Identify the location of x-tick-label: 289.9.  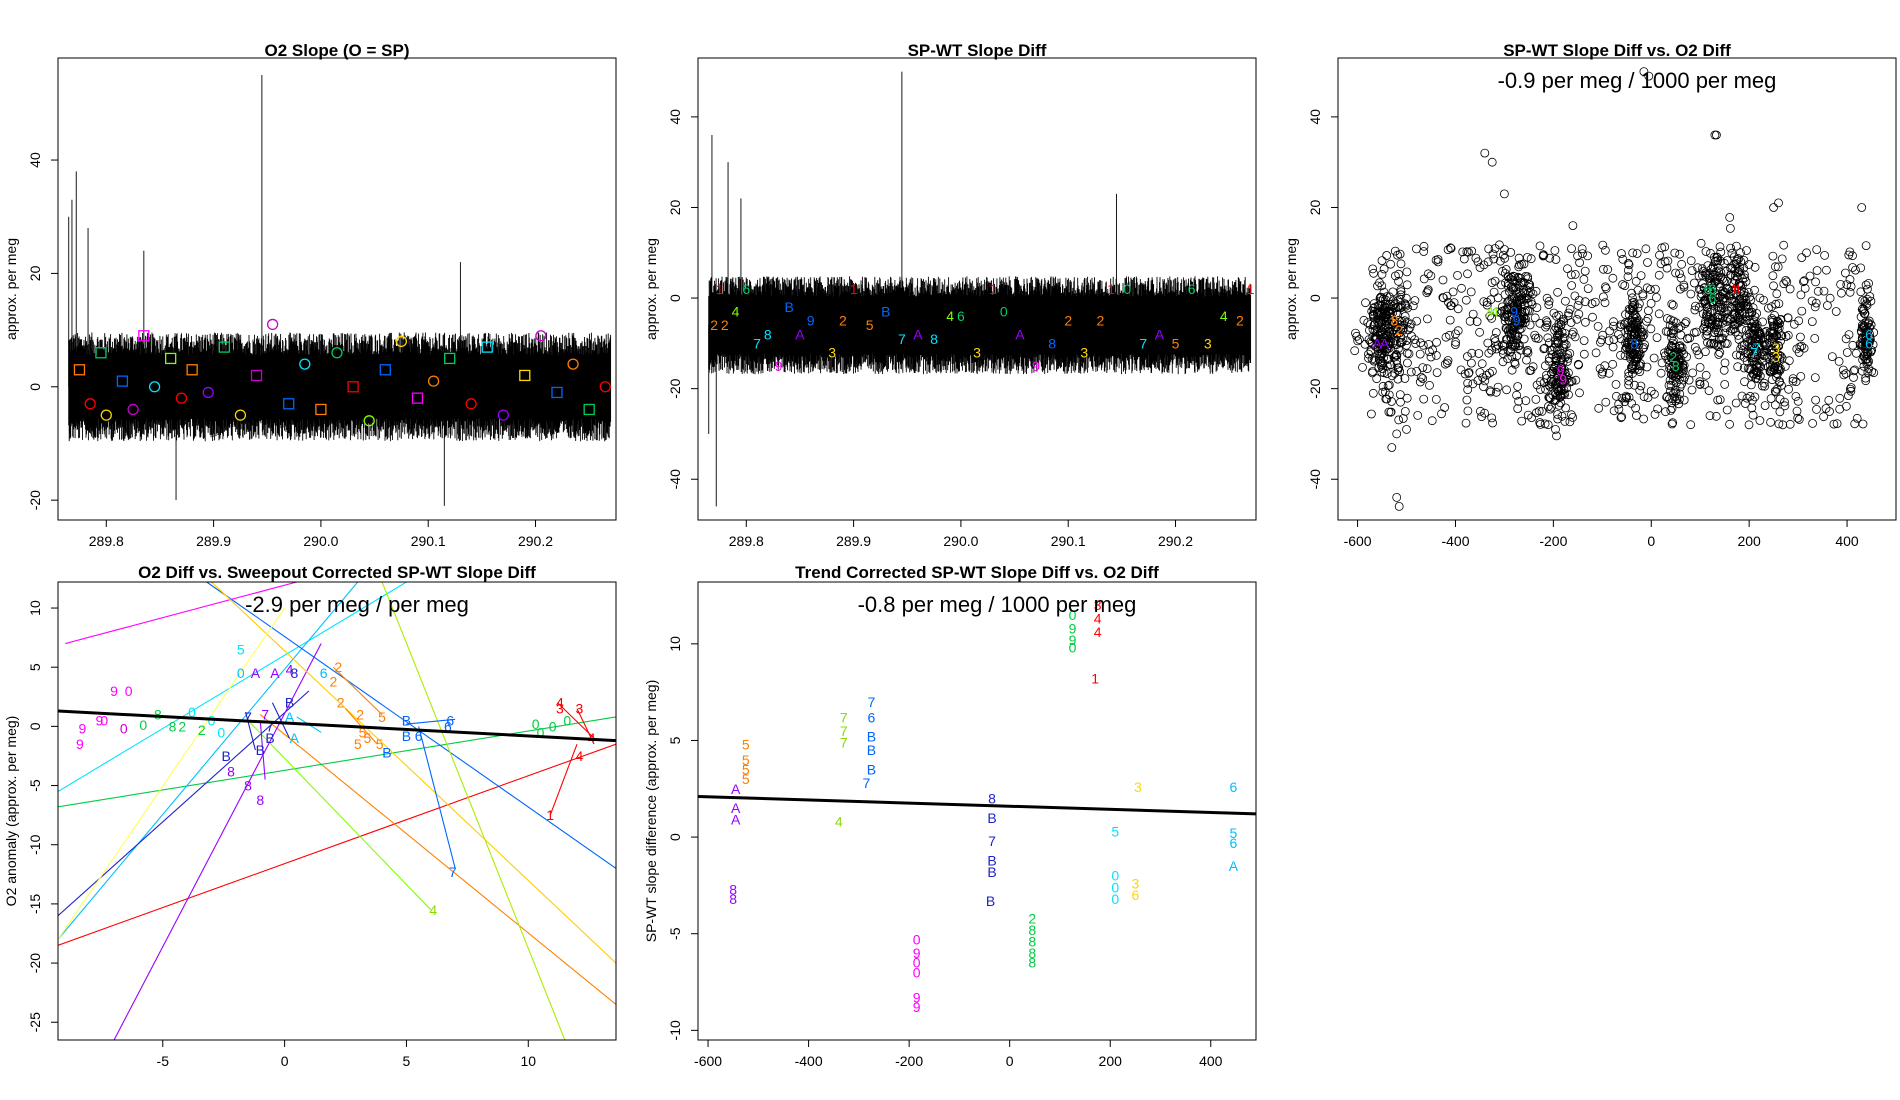
(853, 541).